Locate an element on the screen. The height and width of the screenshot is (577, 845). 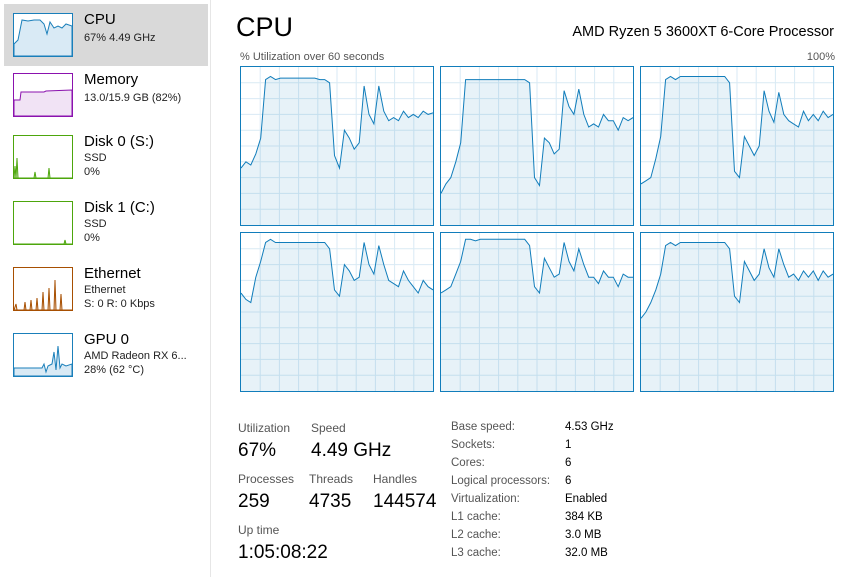
sidebar-item-usage: 28% (62 °C) is located at coordinates (114, 370).